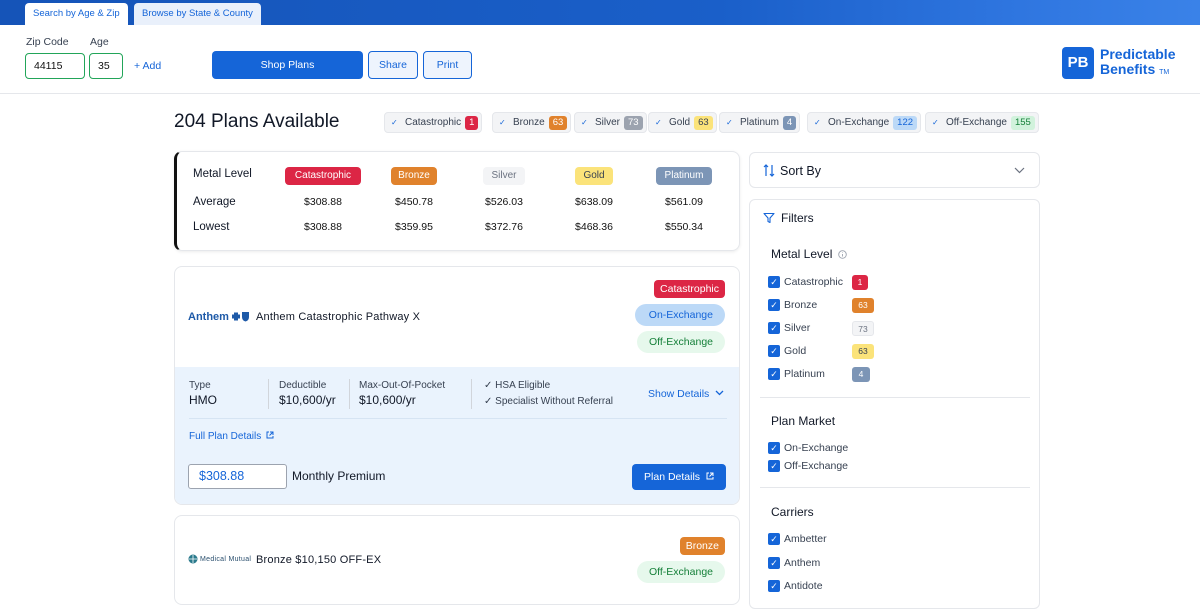  Describe the element at coordinates (800, 171) in the screenshot. I see `sort-by-label: Sort By` at that location.